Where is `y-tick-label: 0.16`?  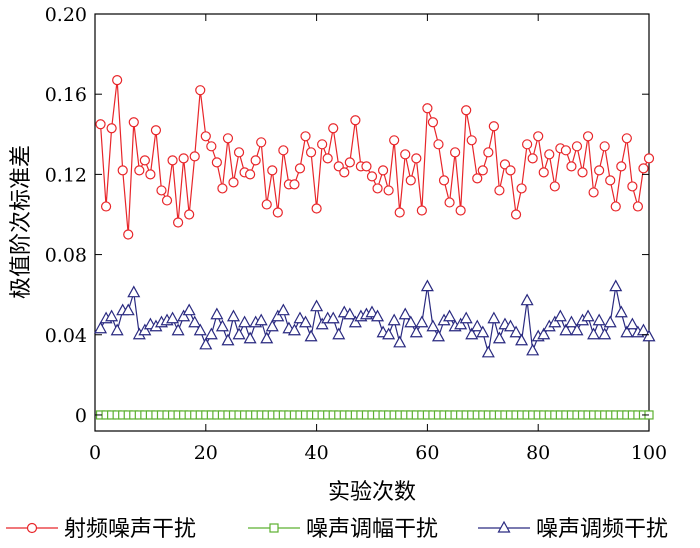
y-tick-label: 0.16 is located at coordinates (66, 95).